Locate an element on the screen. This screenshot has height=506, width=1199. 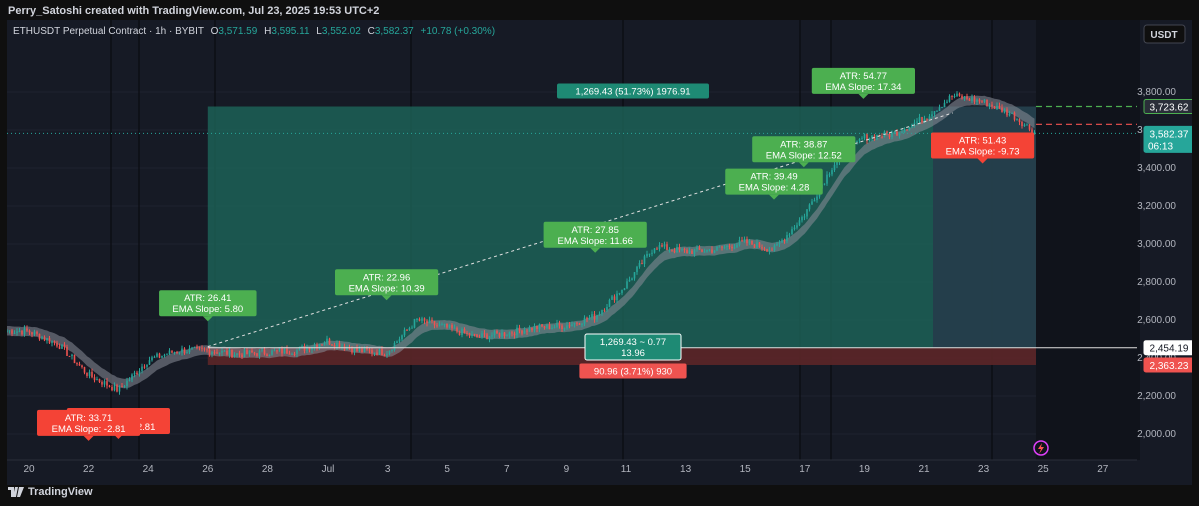
atr-value: ATR: 27.85 is located at coordinates (595, 230).